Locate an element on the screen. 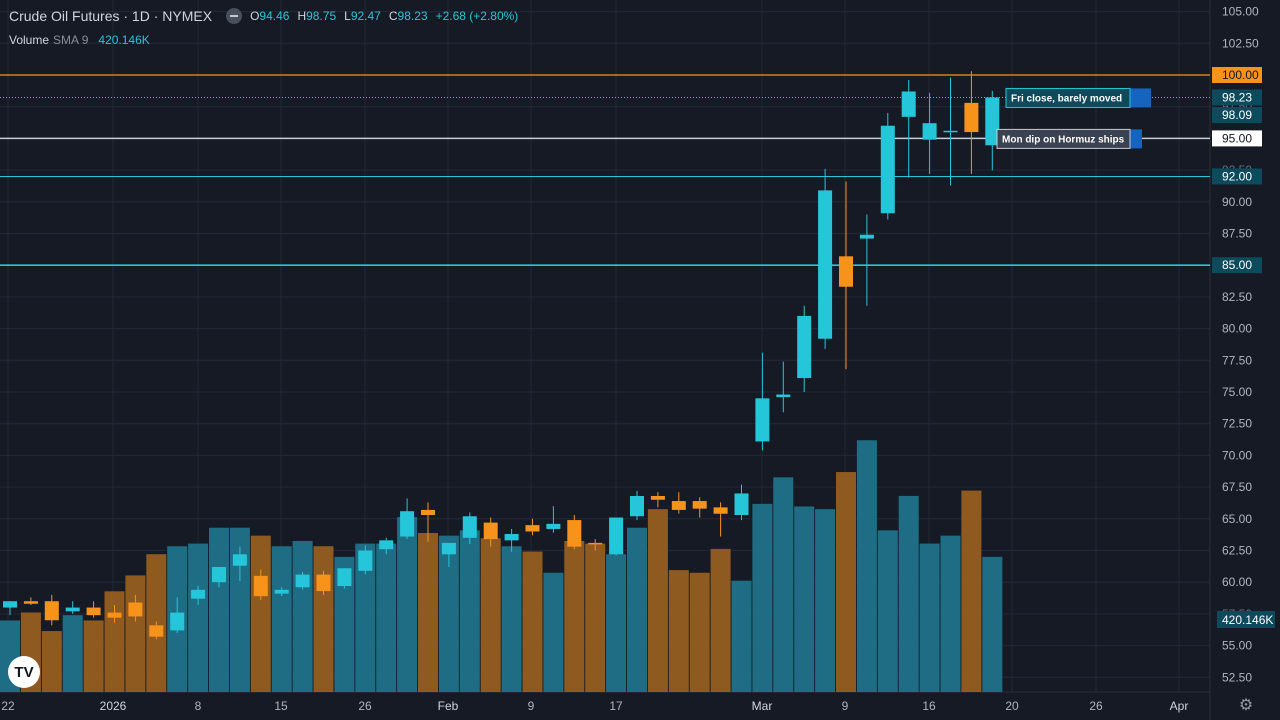 This screenshot has width=1280, height=720. price-tag-label: 85.00 is located at coordinates (1237, 265).